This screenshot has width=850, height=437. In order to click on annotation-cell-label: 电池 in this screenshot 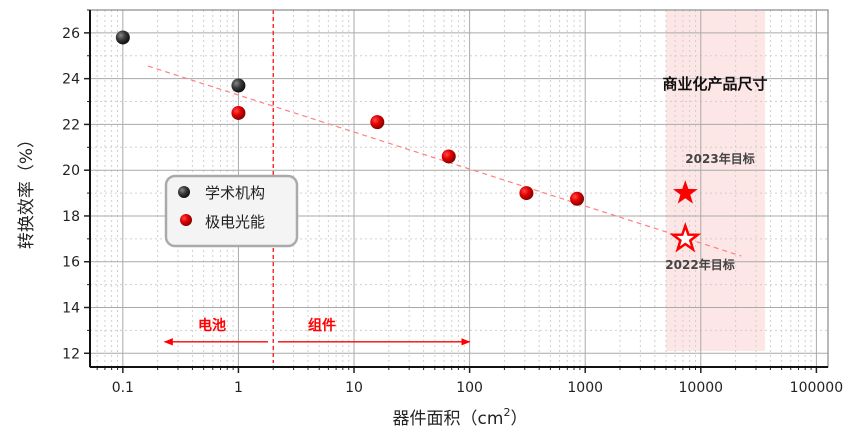, I will do `click(212, 325)`.